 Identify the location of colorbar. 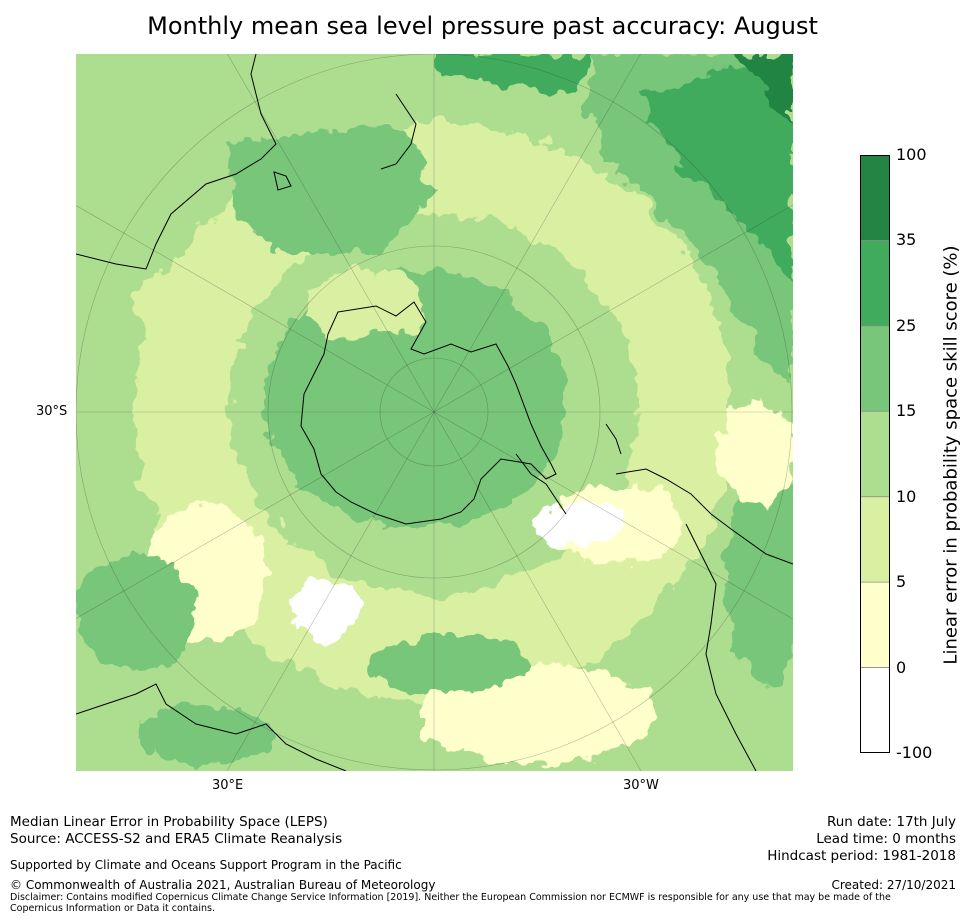
(875, 454).